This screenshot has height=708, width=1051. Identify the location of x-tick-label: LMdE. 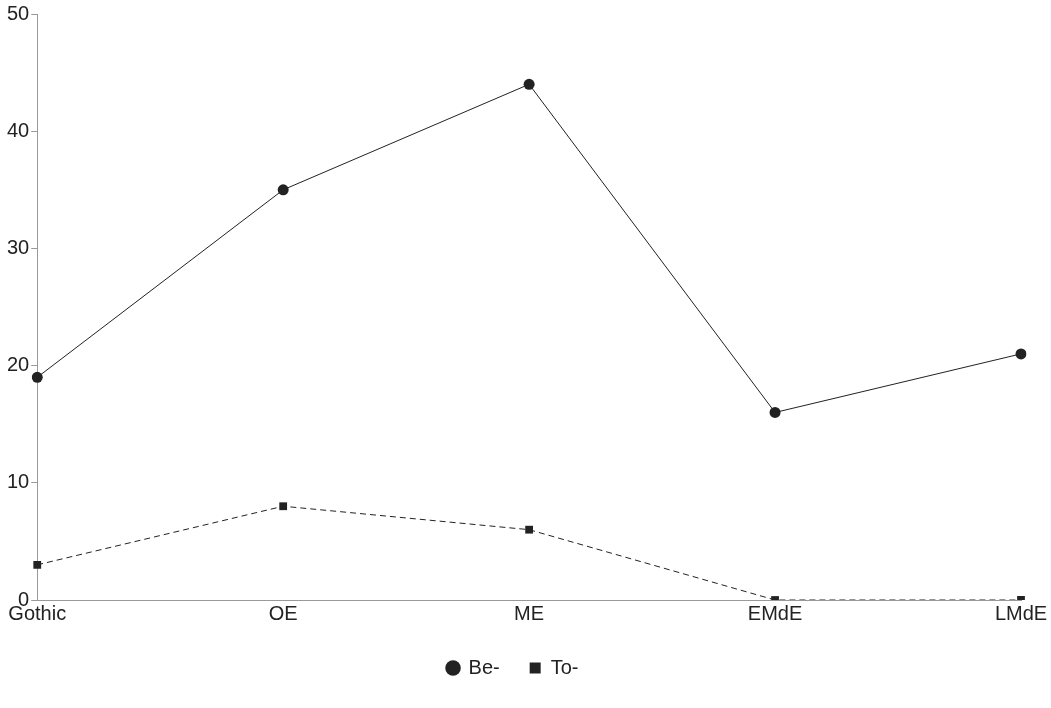
(1021, 612).